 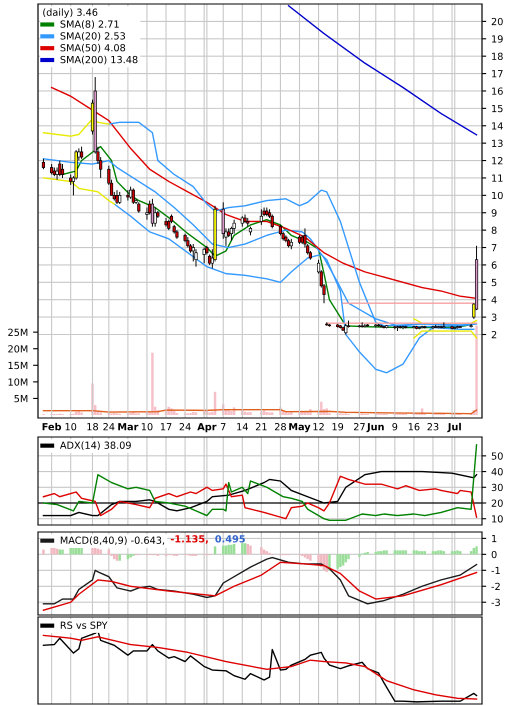 What do you see at coordinates (18, 366) in the screenshot?
I see `y2-tick-label: 15M` at bounding box center [18, 366].